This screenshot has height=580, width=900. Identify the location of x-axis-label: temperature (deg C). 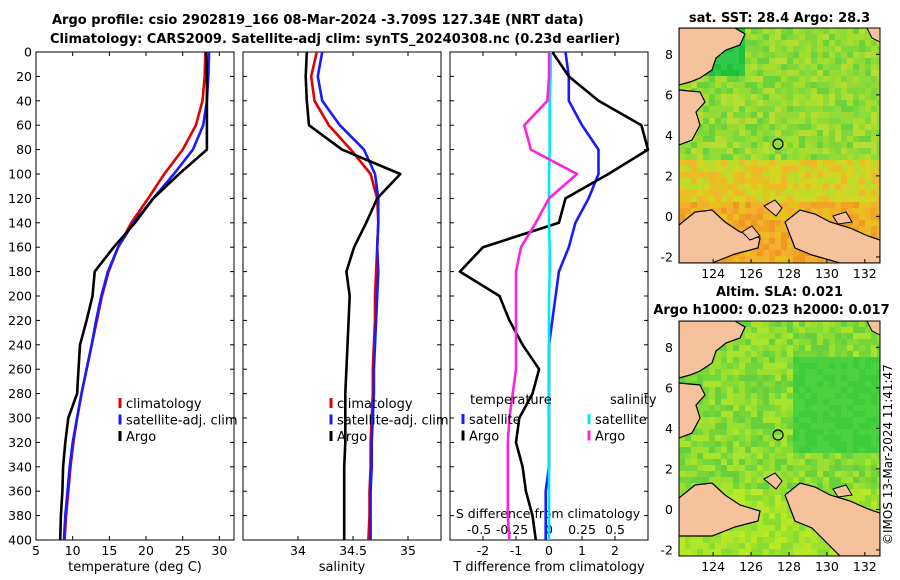
(135, 567).